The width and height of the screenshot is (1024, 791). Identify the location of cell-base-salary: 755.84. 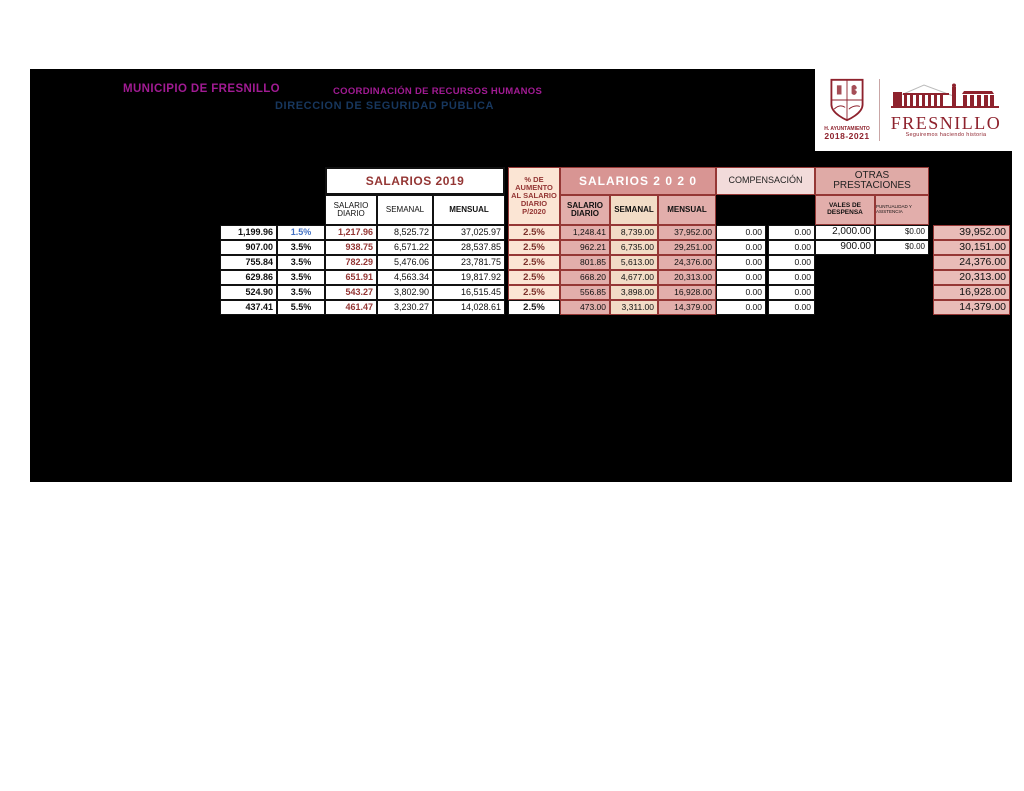
(248, 262).